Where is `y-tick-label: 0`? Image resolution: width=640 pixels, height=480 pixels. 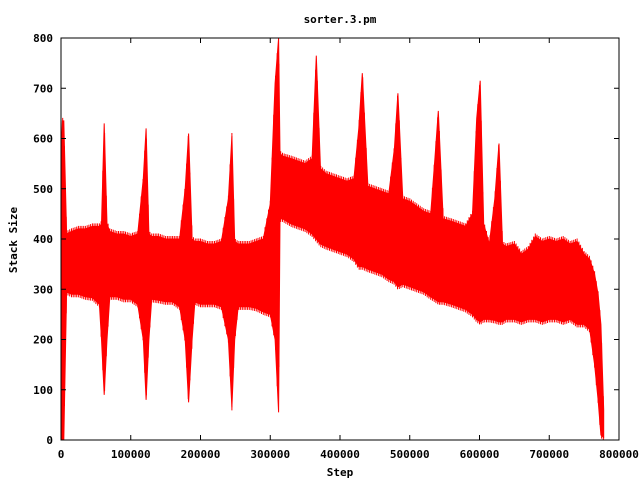 y-tick-label: 0 is located at coordinates (49, 440).